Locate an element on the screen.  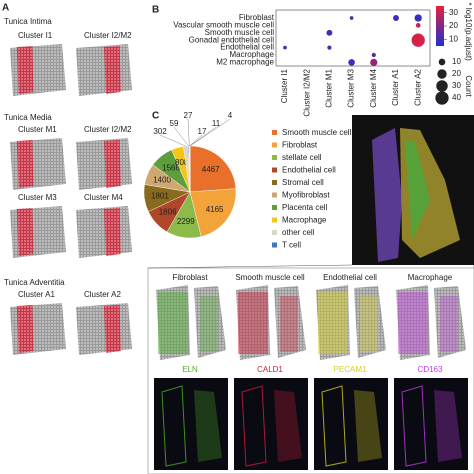
x-tick-label: Cluster I2/M2 is located at coordinates (306, 92).